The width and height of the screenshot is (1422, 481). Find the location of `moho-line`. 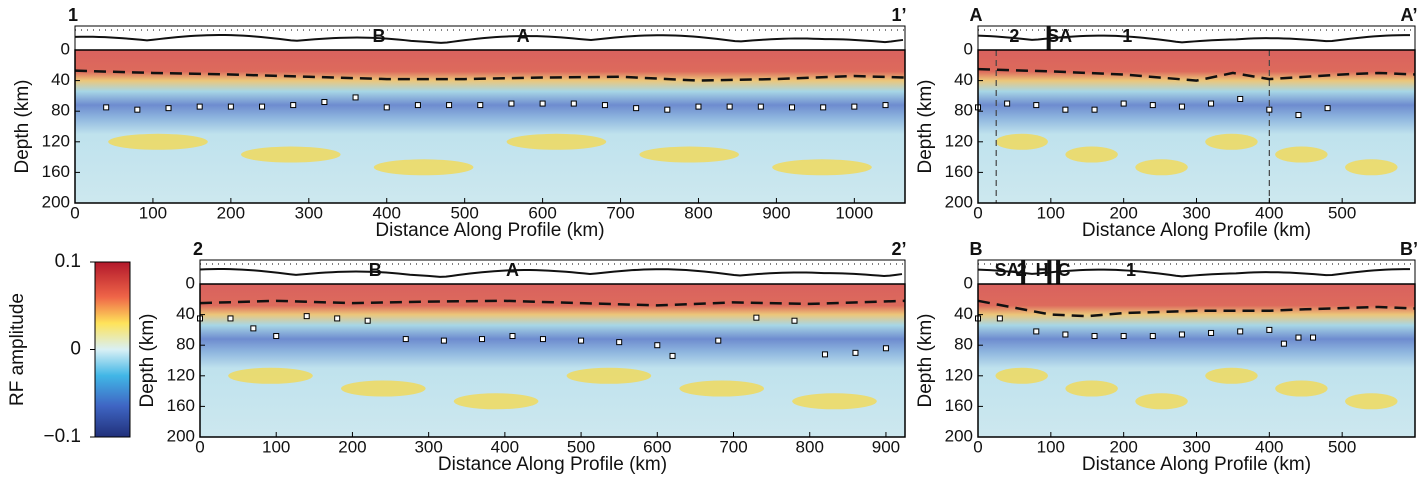

moho-line is located at coordinates (1196, 74).